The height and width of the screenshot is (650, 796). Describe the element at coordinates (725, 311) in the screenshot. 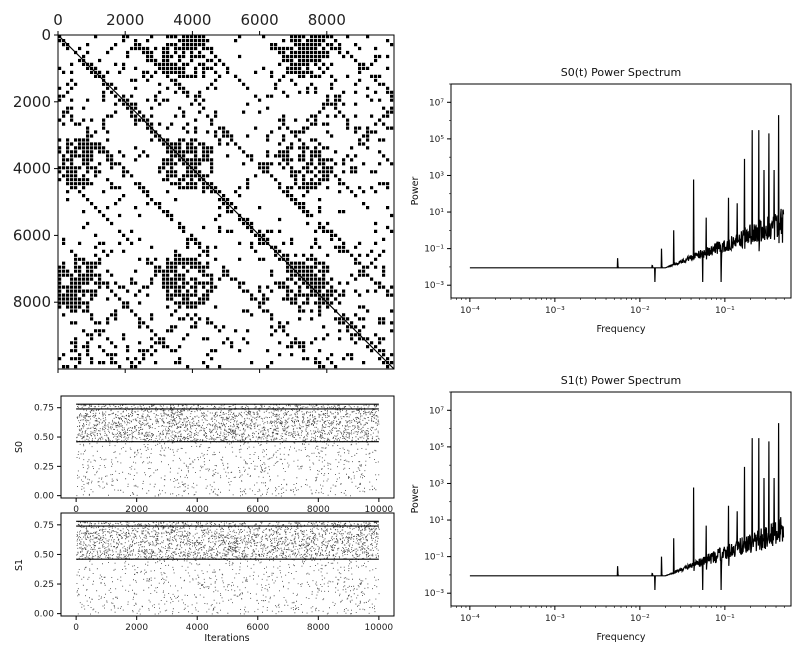

I see `spectrum-s0-xtick-label: 10⁻¹` at that location.